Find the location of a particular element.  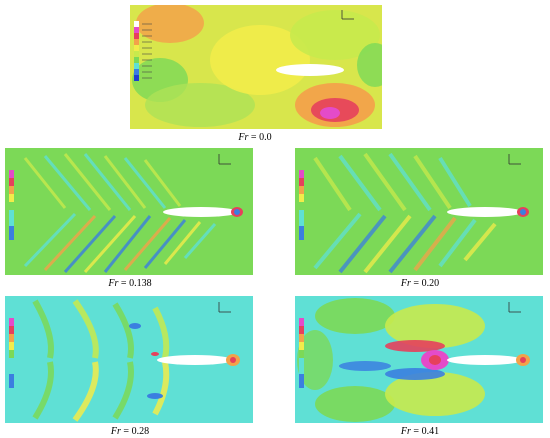

caption-fr-0-28: Fr = 0.28 is located at coordinates (130, 431).